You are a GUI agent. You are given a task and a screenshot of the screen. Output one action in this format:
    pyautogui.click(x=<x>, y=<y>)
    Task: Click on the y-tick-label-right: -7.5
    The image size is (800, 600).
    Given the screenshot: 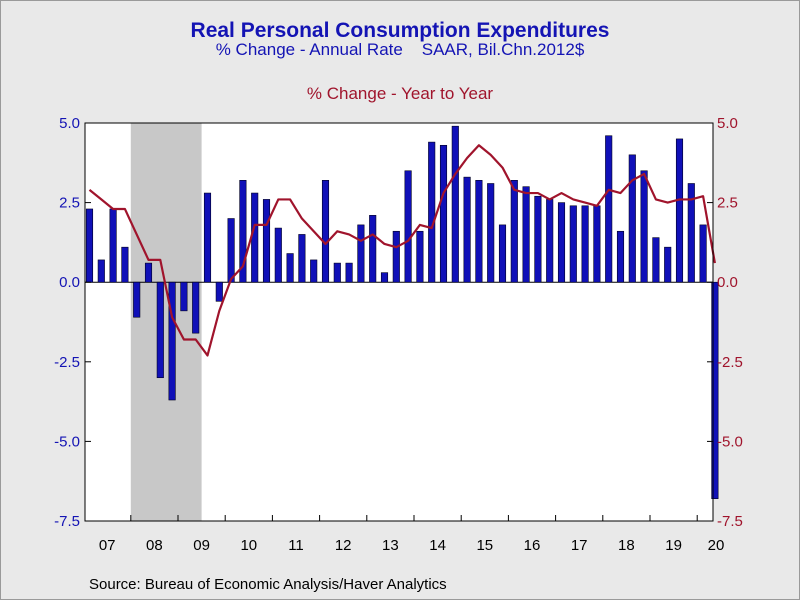 What is the action you would take?
    pyautogui.click(x=730, y=521)
    